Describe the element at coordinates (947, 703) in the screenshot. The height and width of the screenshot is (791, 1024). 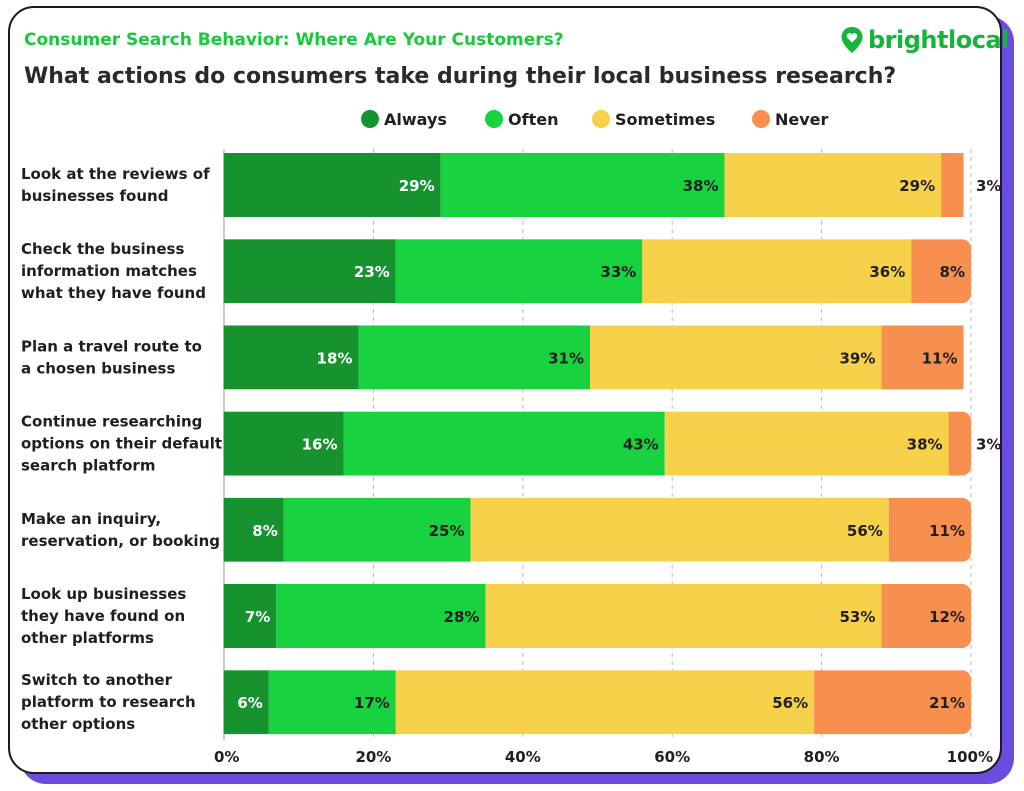
I see `bar-value-label: 21%` at that location.